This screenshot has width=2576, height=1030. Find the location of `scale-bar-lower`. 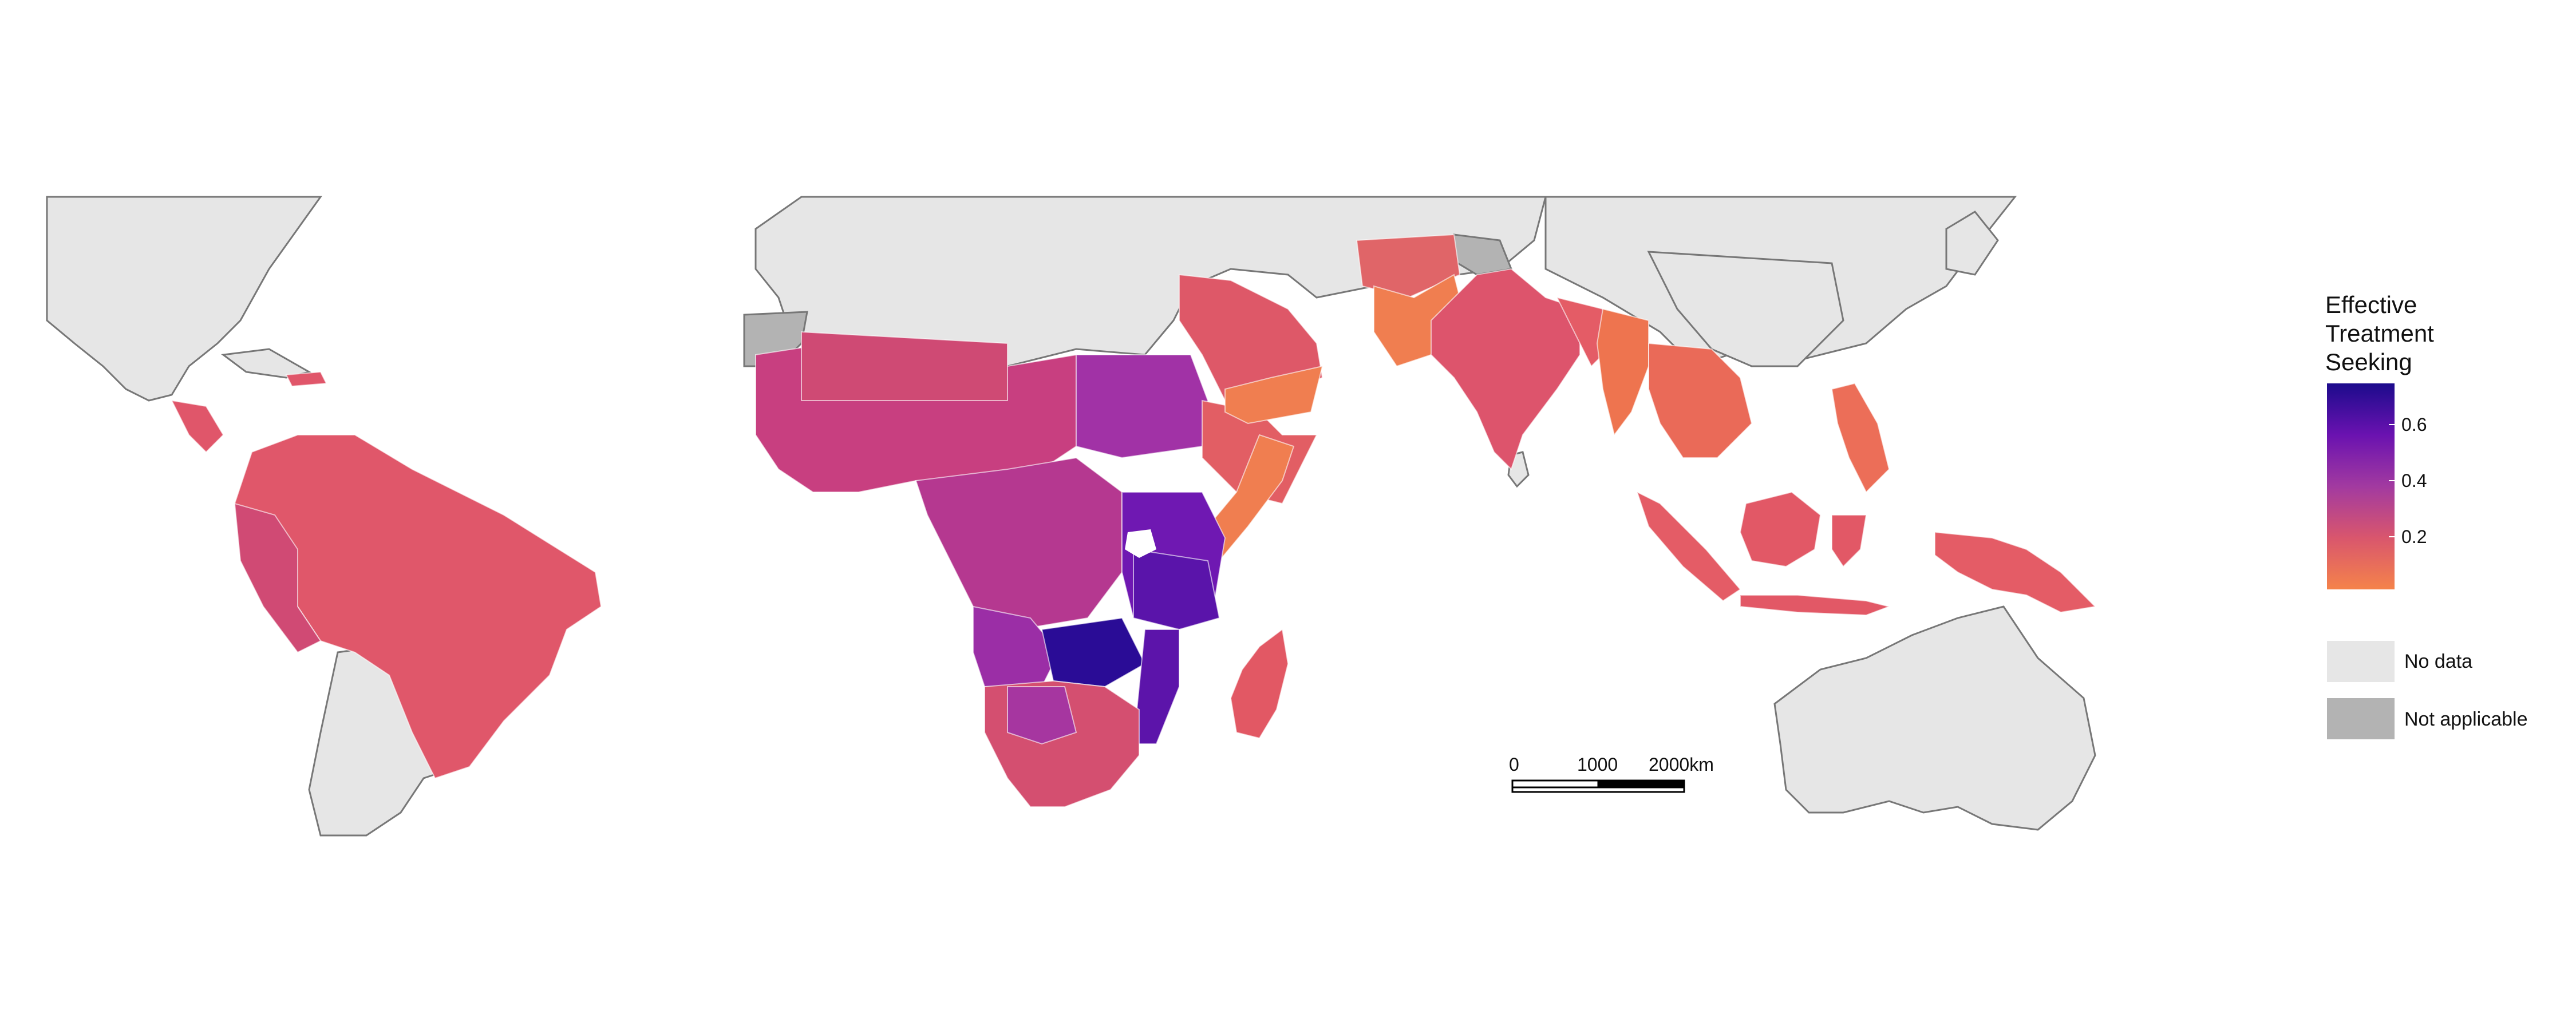

scale-bar-lower is located at coordinates (1598, 789).